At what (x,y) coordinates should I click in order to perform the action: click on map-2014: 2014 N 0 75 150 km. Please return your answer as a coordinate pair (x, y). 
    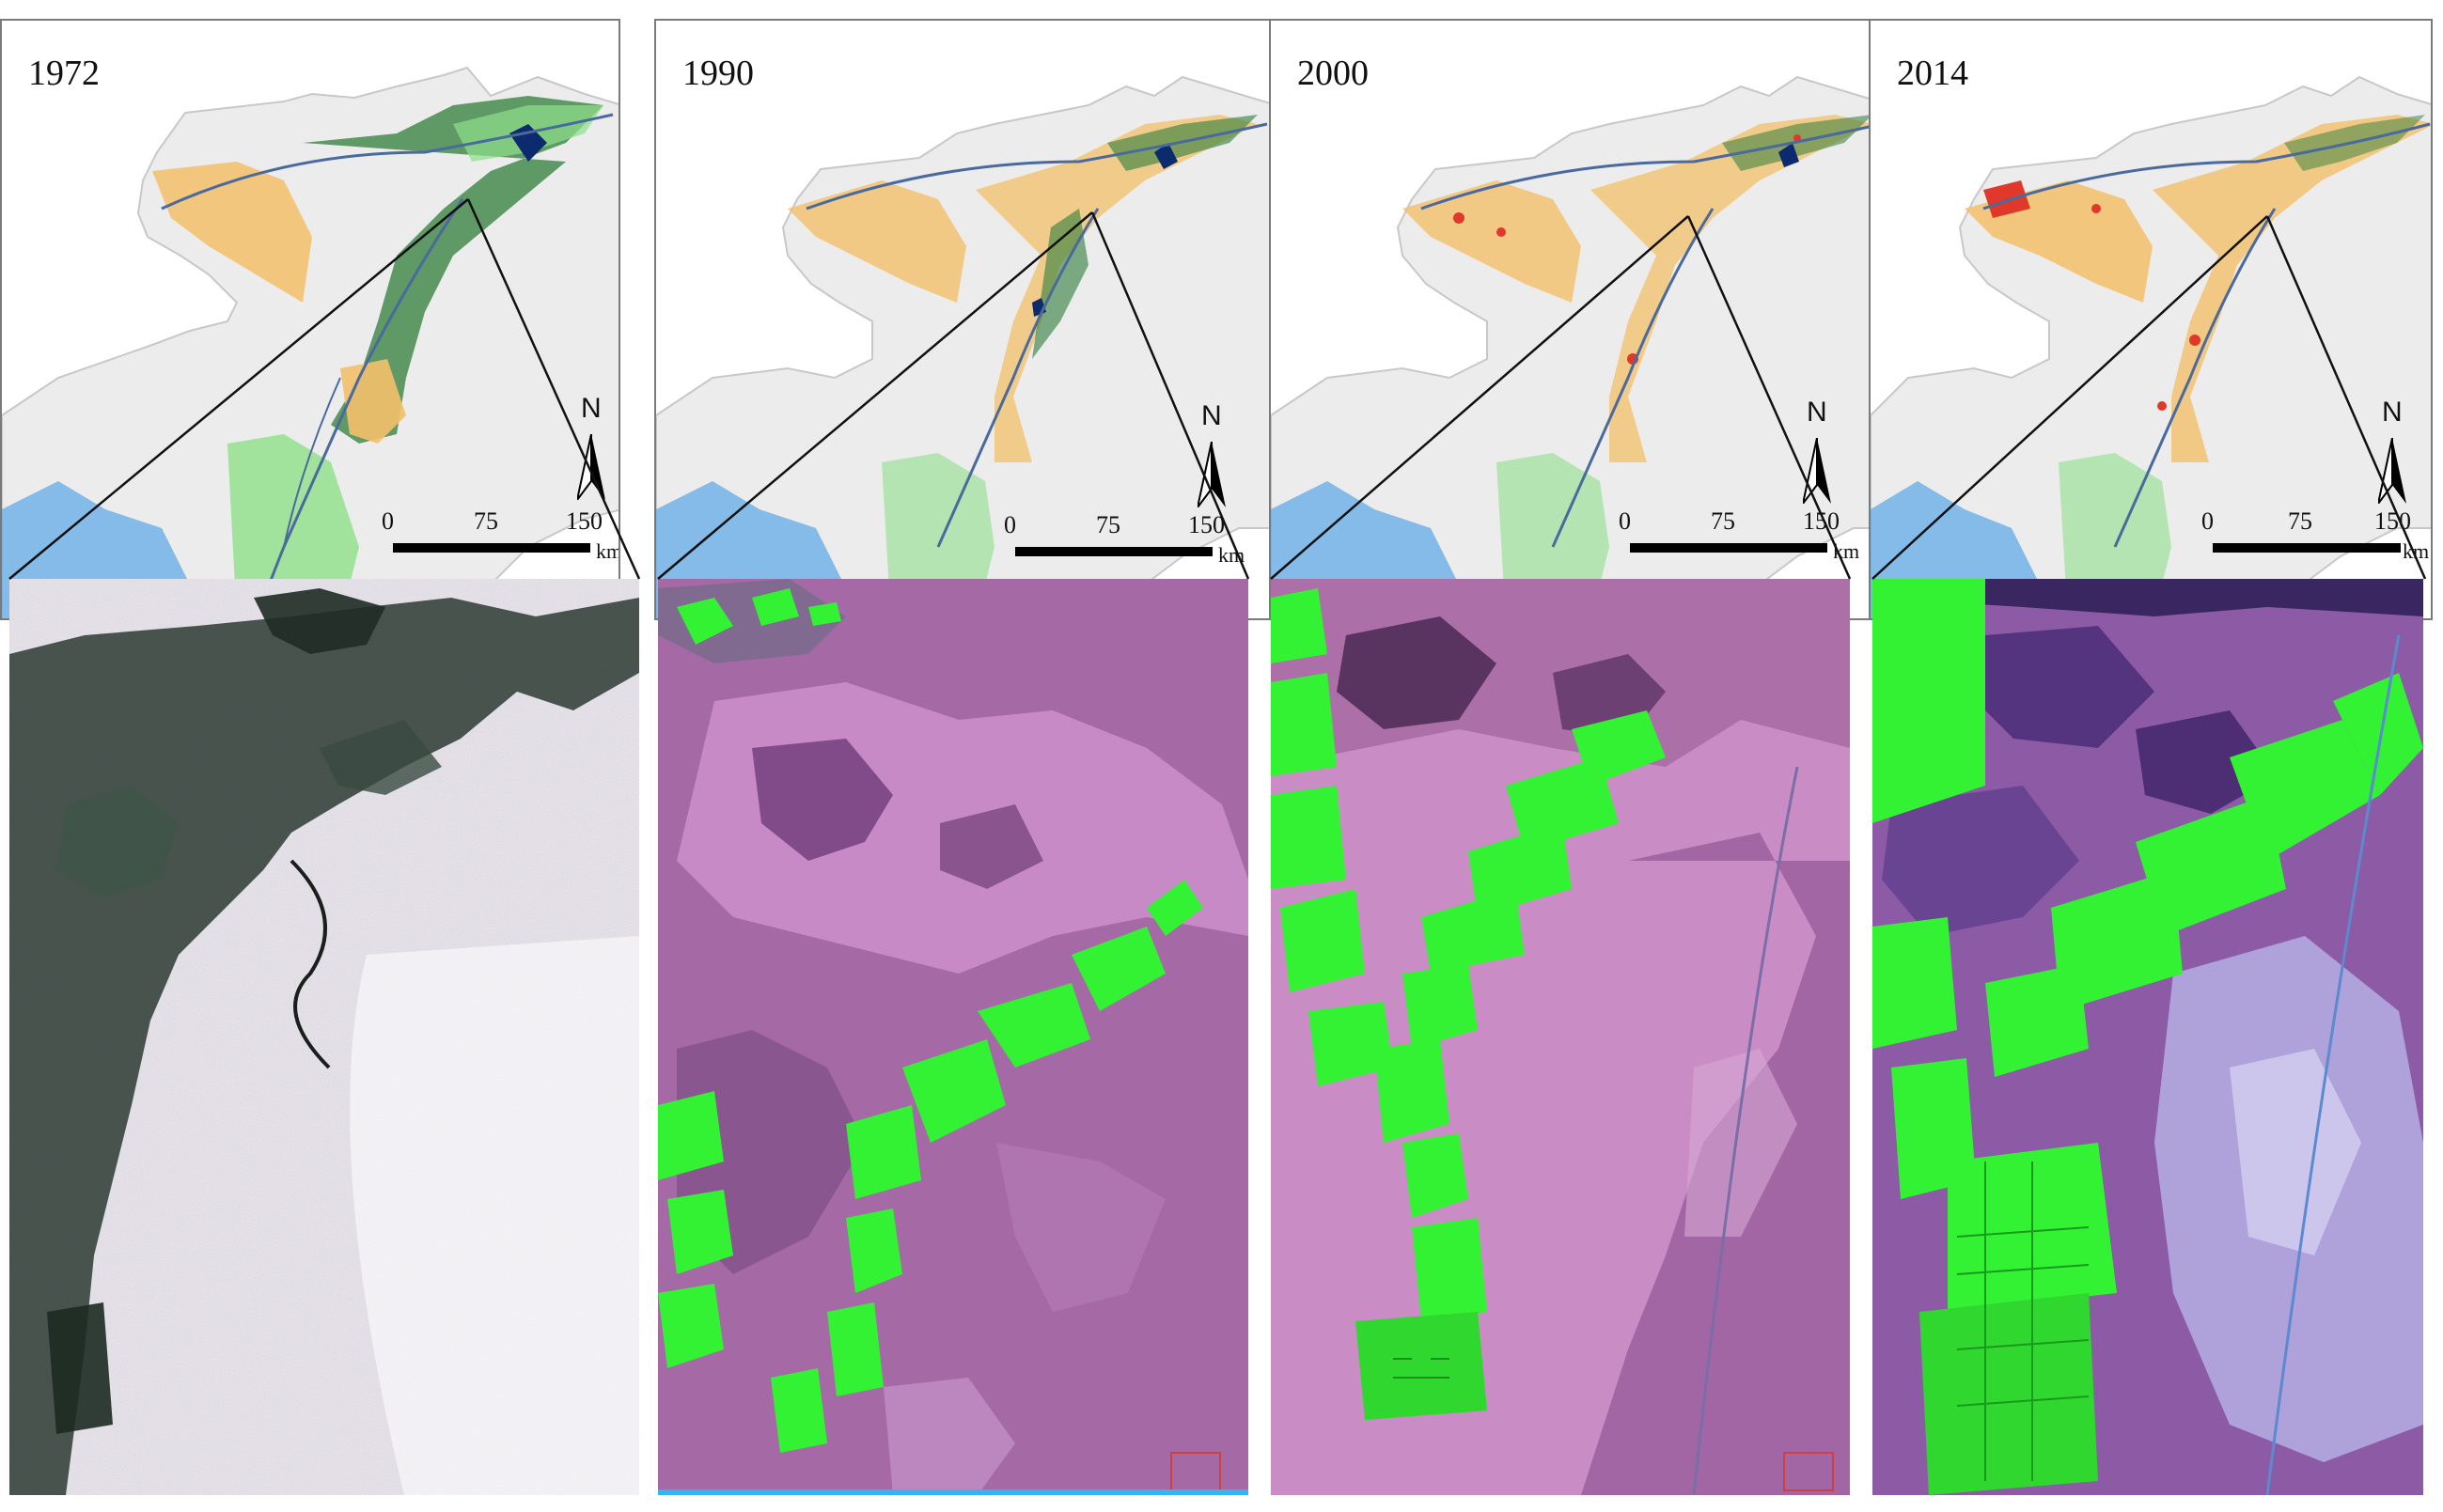
    Looking at the image, I should click on (2151, 319).